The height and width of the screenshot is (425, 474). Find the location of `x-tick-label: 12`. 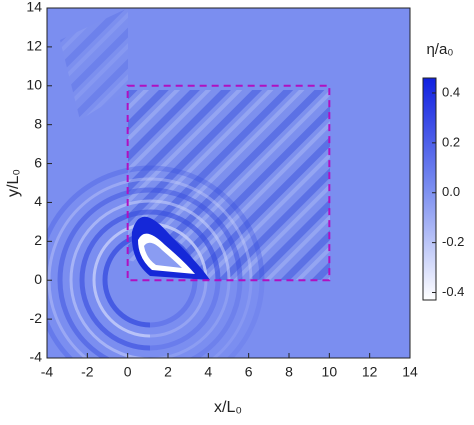

x-tick-label: 12 is located at coordinates (370, 372).